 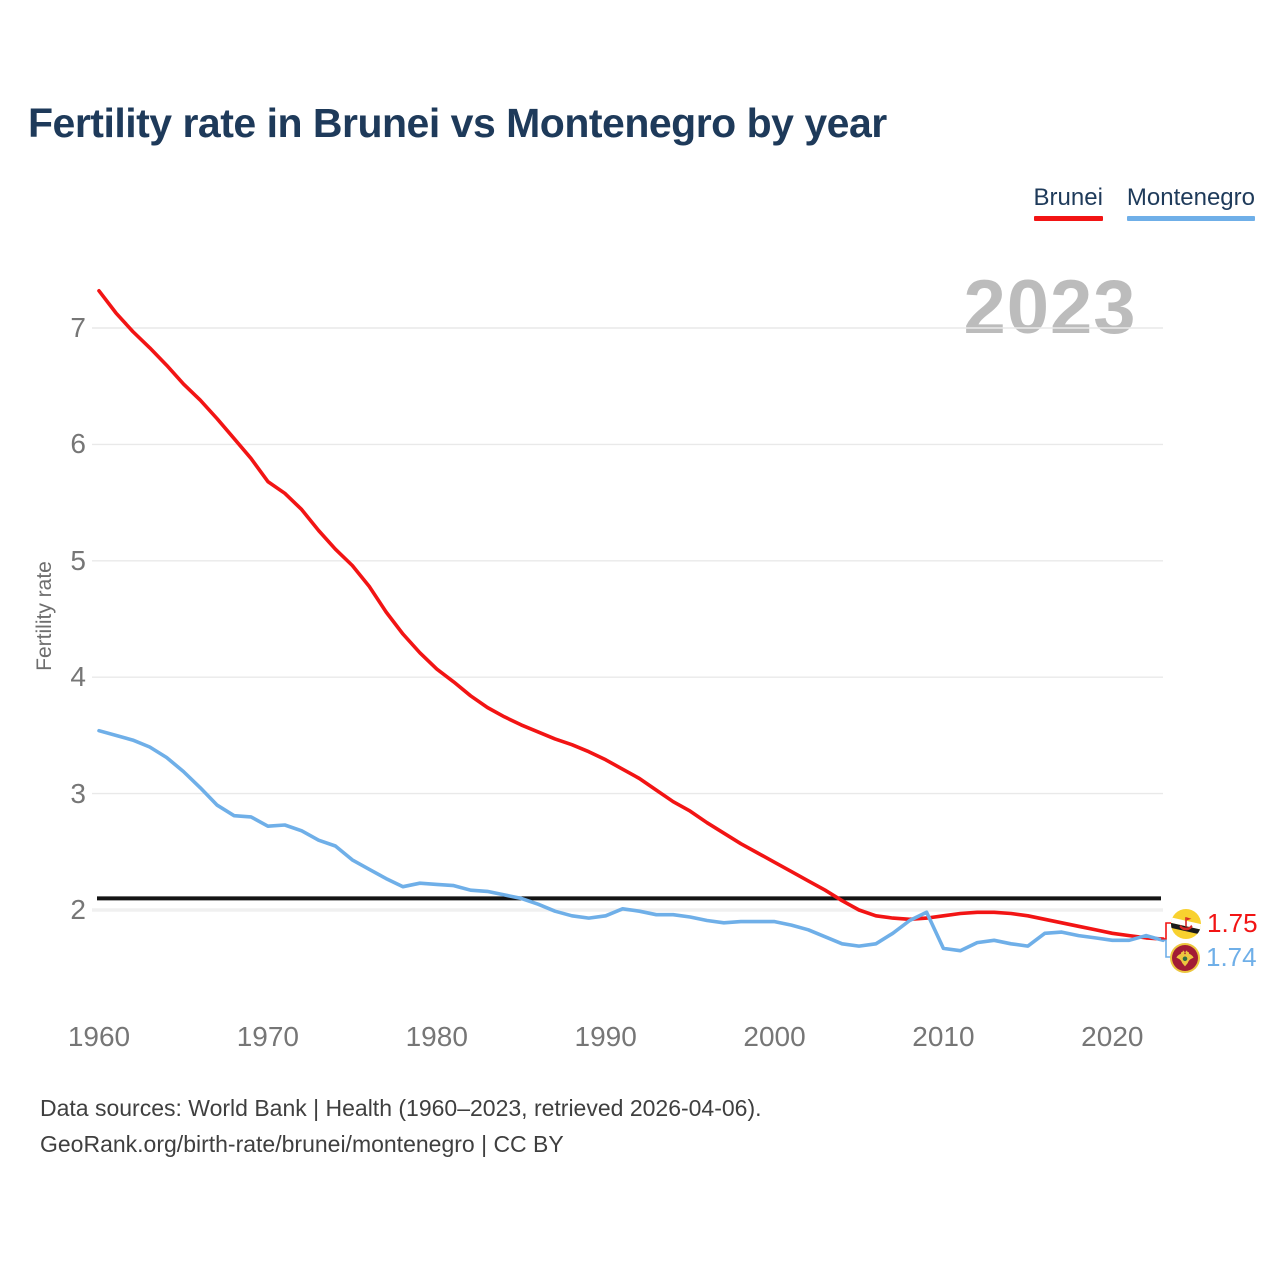 What do you see at coordinates (605, 1036) in the screenshot?
I see `x-tick-label: 1990` at bounding box center [605, 1036].